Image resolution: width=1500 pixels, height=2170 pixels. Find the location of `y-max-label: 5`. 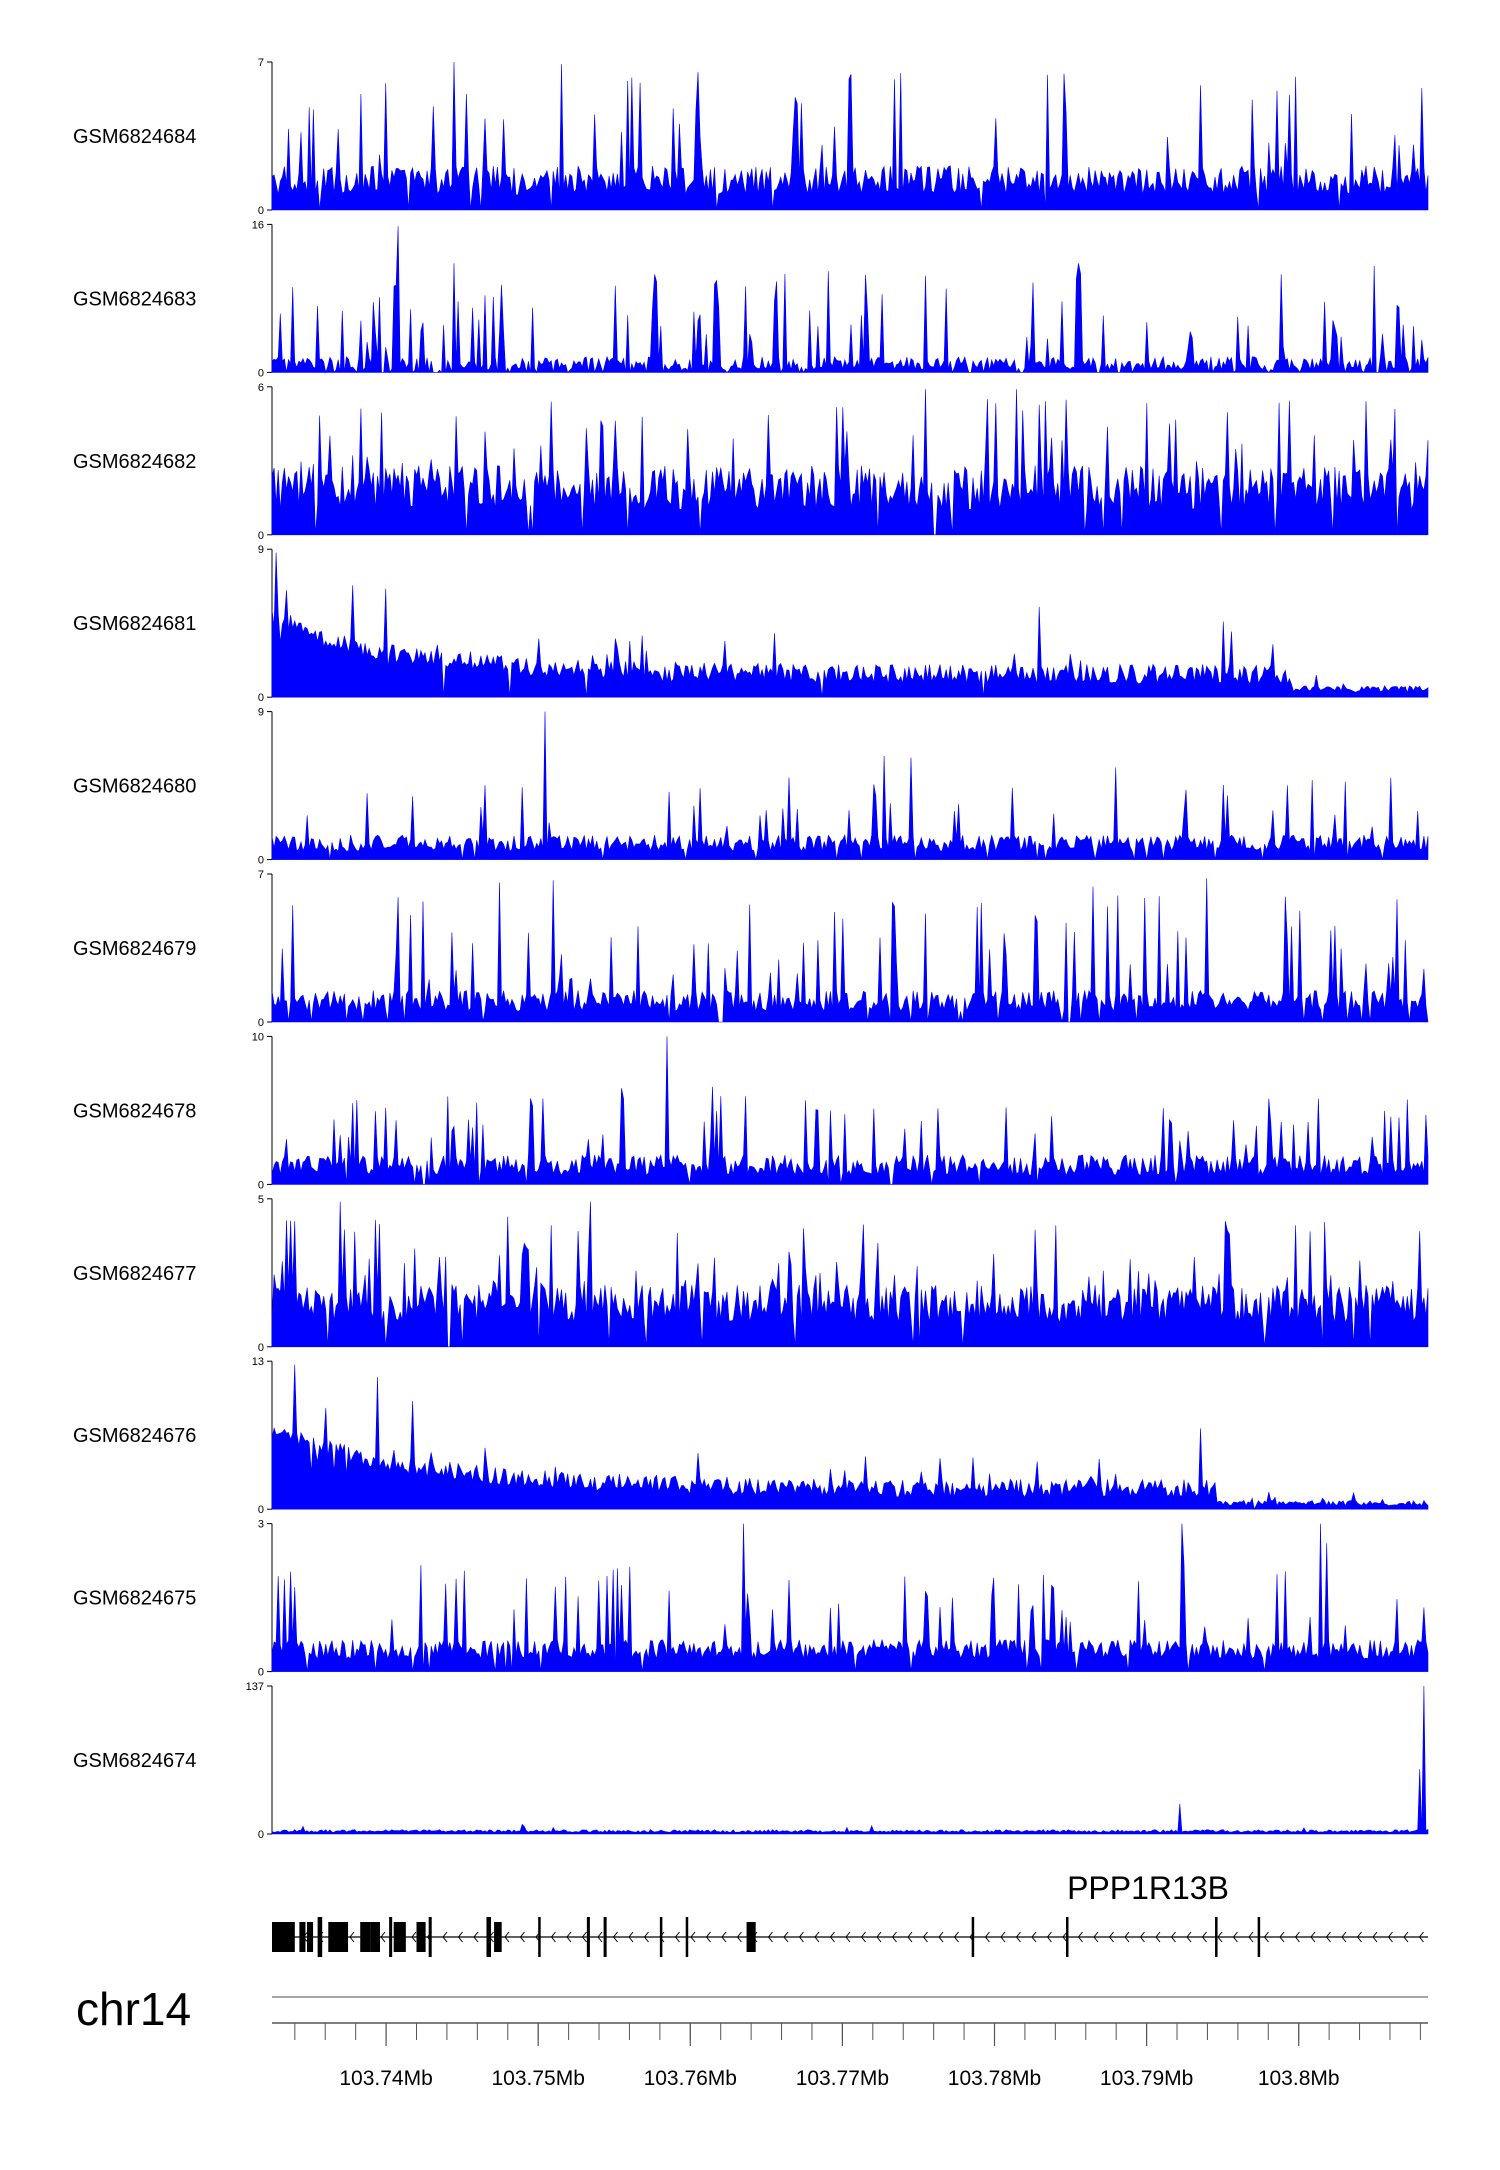

y-max-label: 5 is located at coordinates (261, 1200).